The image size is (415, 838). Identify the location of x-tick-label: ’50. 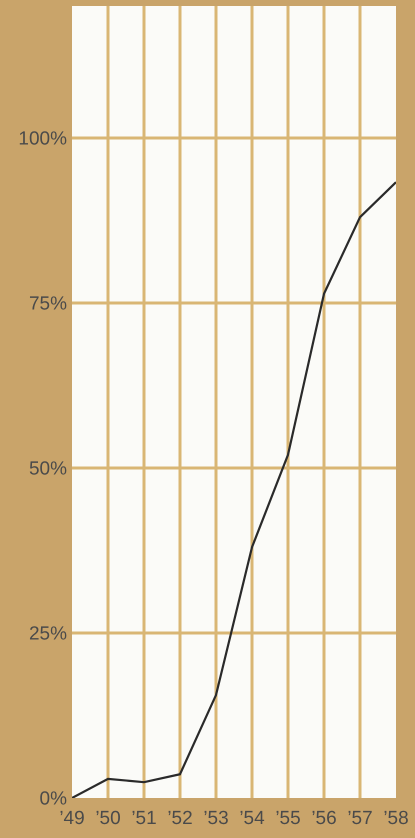
(108, 818).